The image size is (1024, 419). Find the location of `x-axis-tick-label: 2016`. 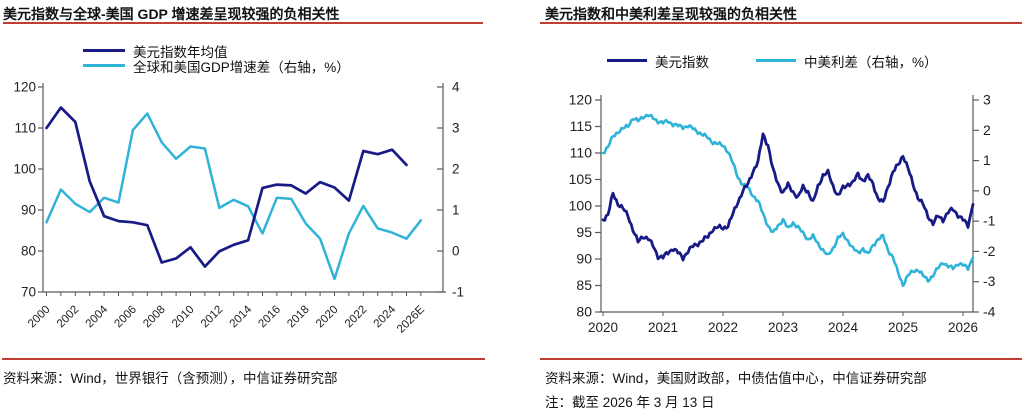

x-axis-tick-label: 2016 is located at coordinates (269, 317).